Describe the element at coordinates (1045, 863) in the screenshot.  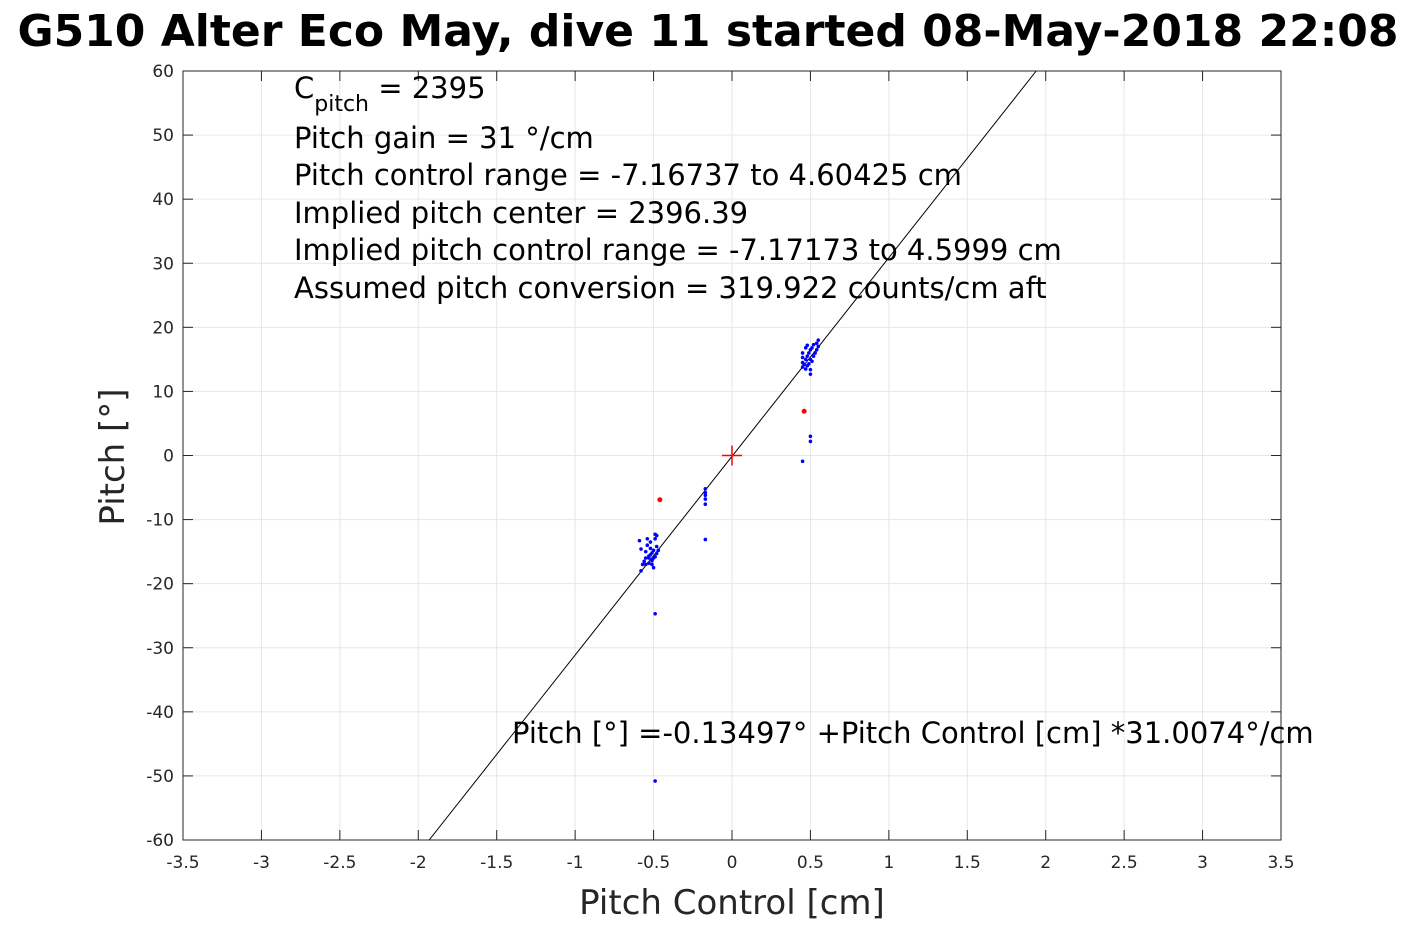
I see `x-tick-label: 2` at that location.